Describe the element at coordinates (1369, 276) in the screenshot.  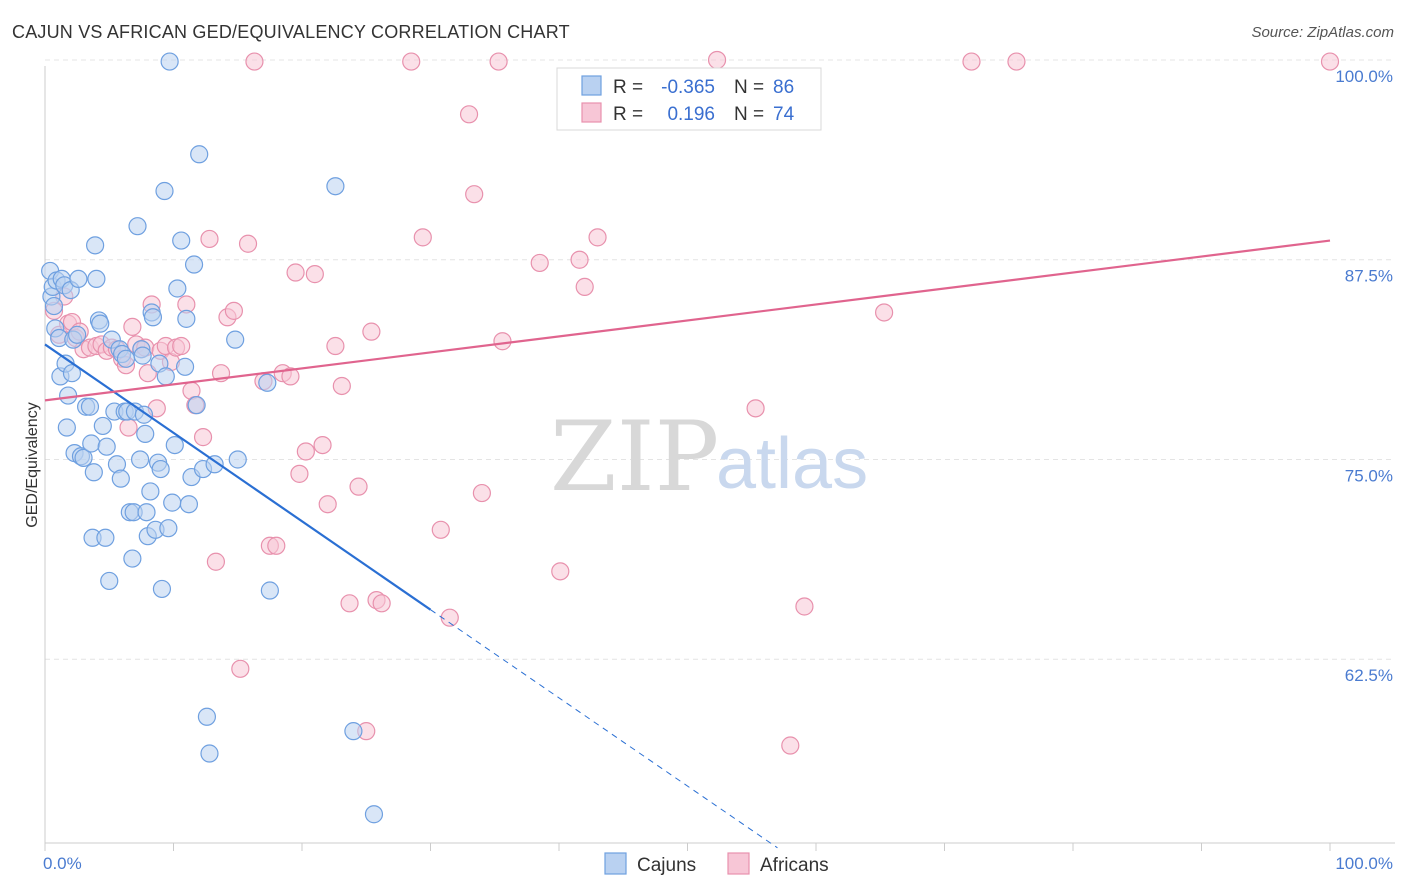
I see `y-tick-label: 87.5%` at that location.